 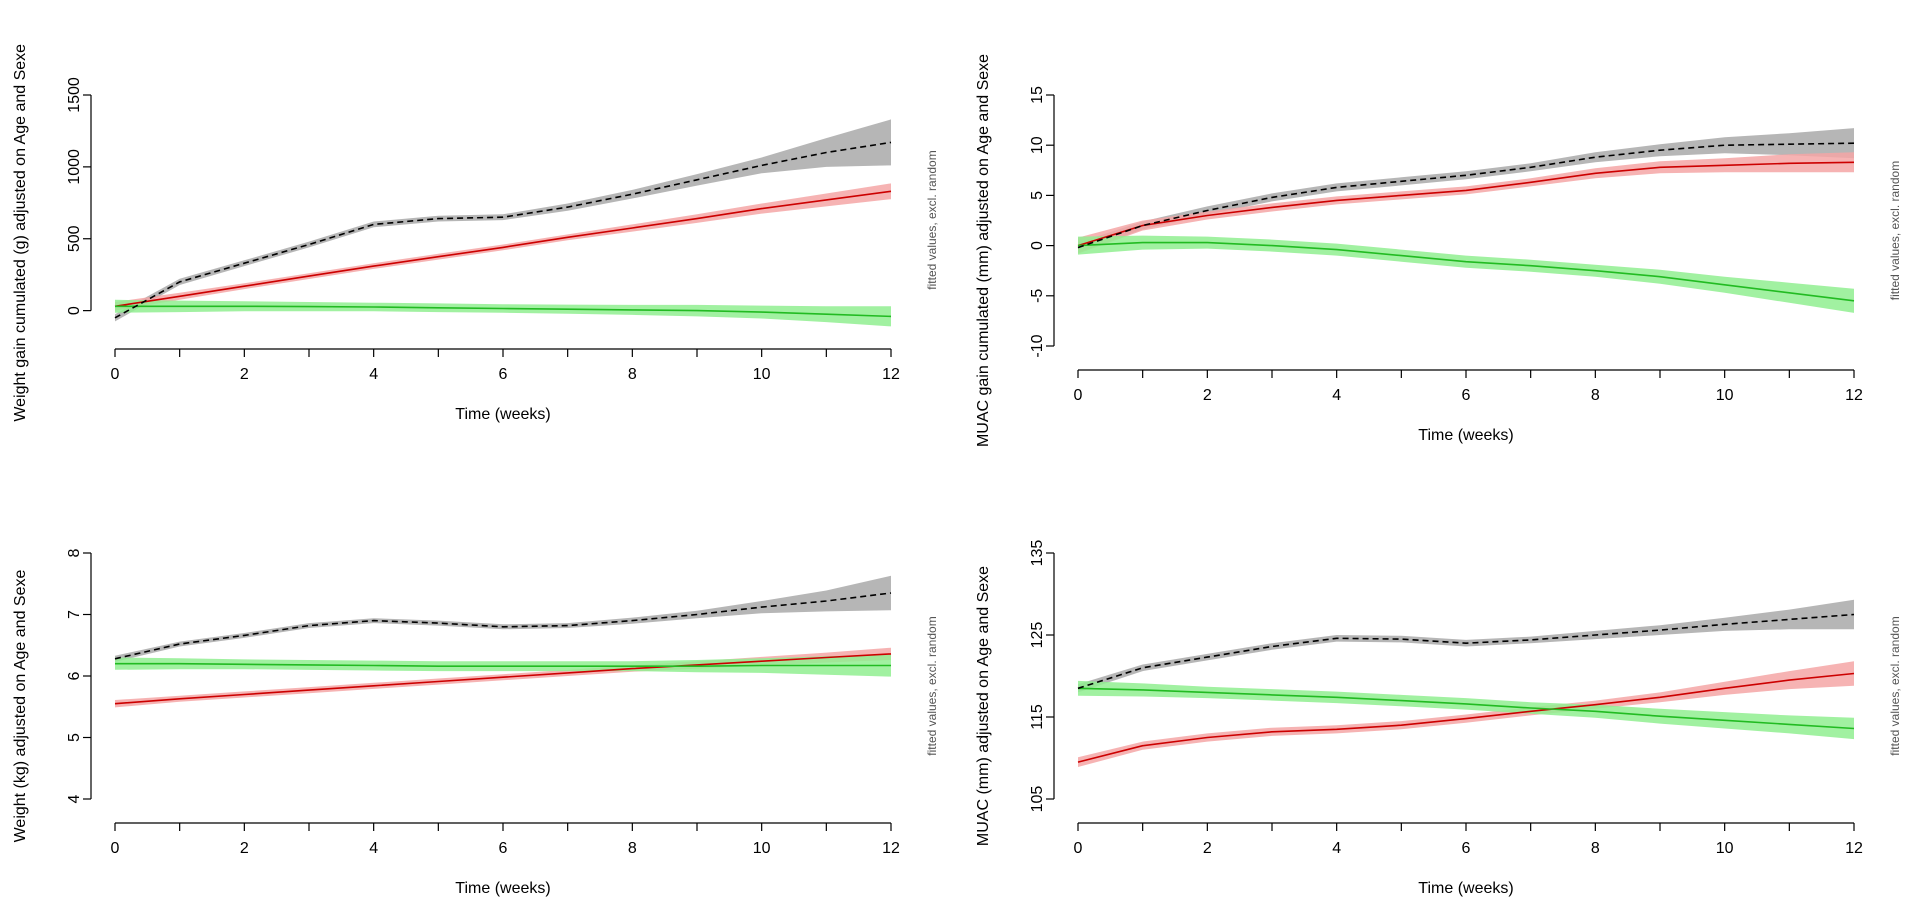 I want to click on y-tick-label: -5, so click(x=1037, y=296).